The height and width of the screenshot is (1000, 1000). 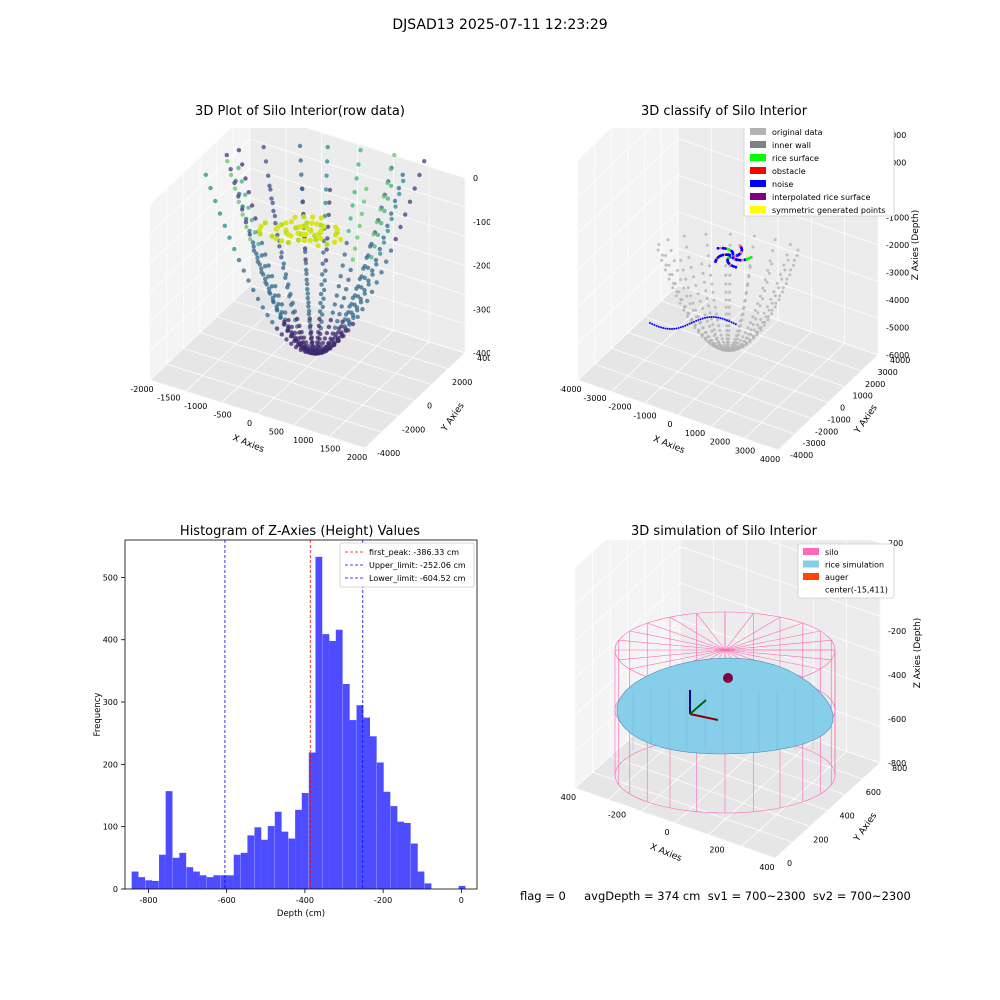 What do you see at coordinates (305, 900) in the screenshot?
I see `x-tick-label: -400` at bounding box center [305, 900].